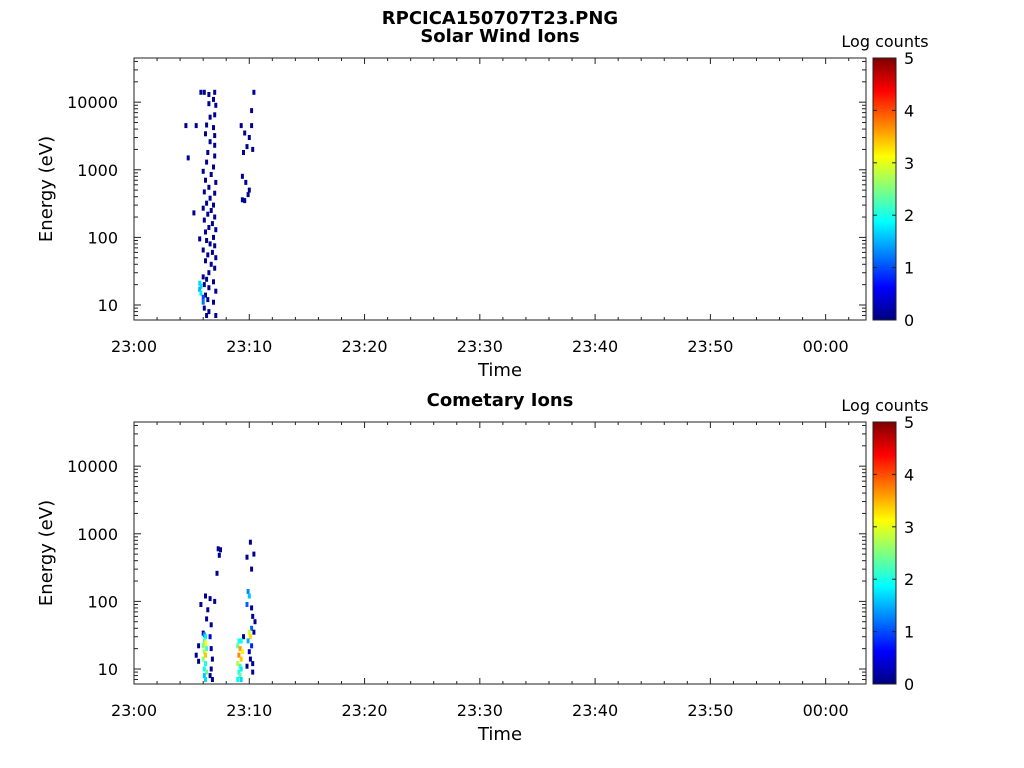  What do you see at coordinates (249, 710) in the screenshot?
I see `x-tick-label: 23:10` at bounding box center [249, 710].